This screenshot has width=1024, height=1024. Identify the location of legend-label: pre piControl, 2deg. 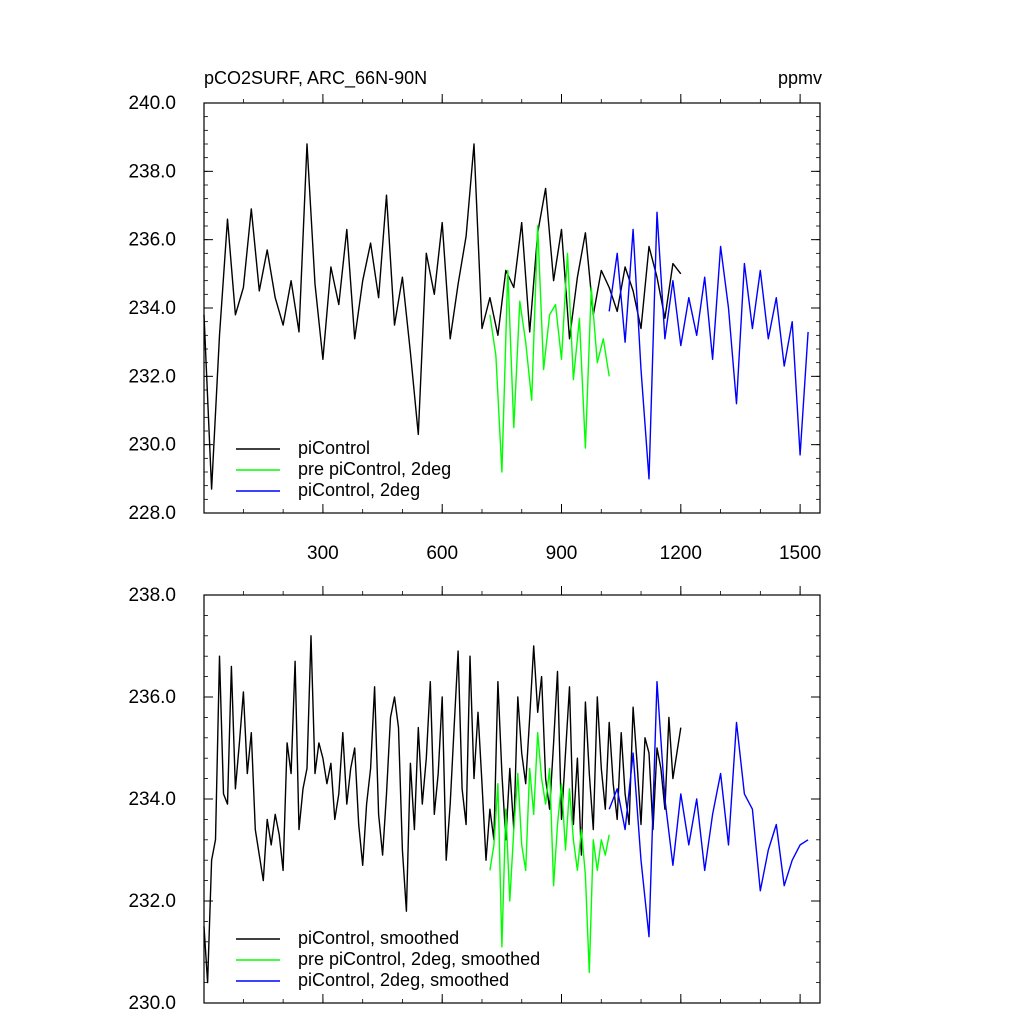
(374, 469).